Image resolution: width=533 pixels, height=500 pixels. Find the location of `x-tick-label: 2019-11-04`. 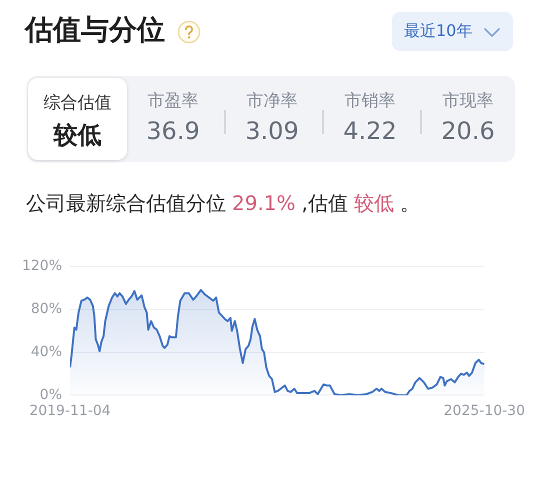

x-tick-label: 2019-11-04 is located at coordinates (70, 411).